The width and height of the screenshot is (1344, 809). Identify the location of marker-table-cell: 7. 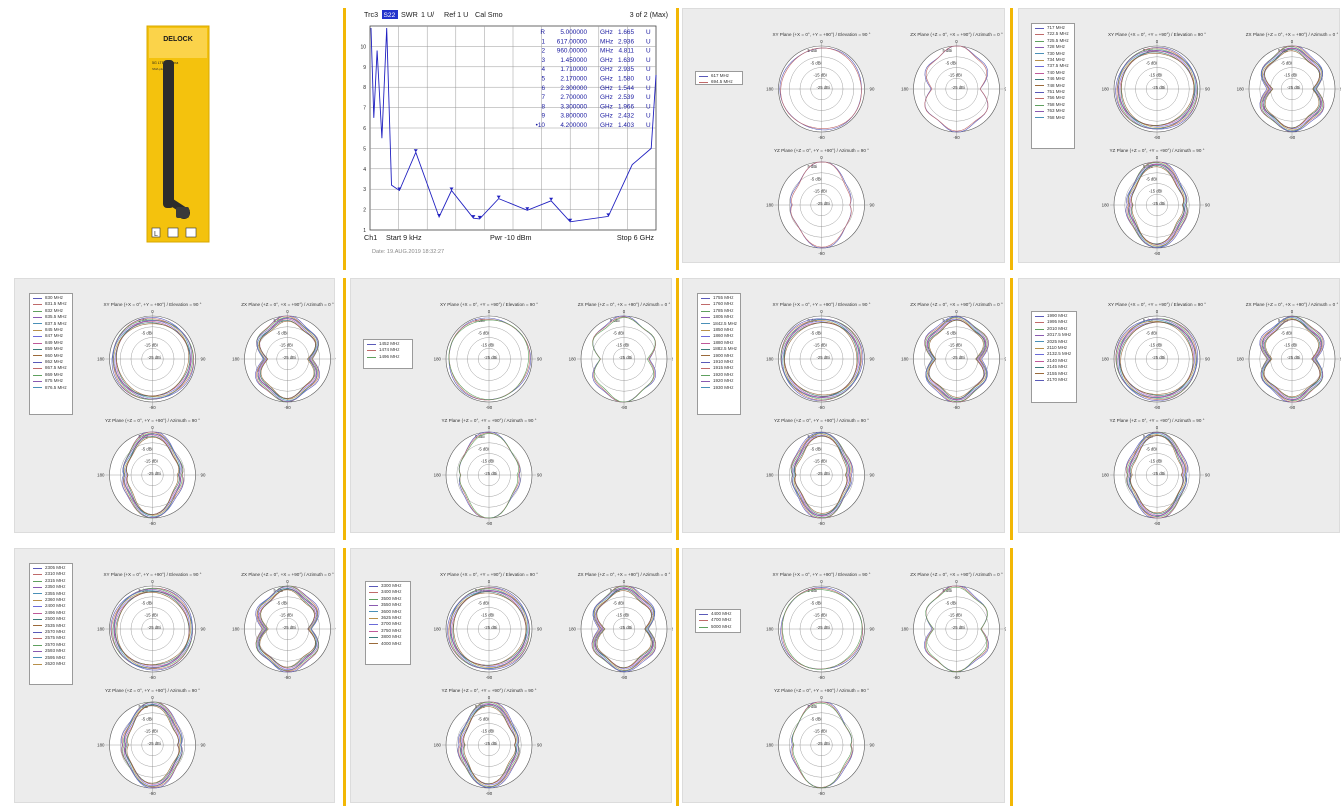
(543, 97).